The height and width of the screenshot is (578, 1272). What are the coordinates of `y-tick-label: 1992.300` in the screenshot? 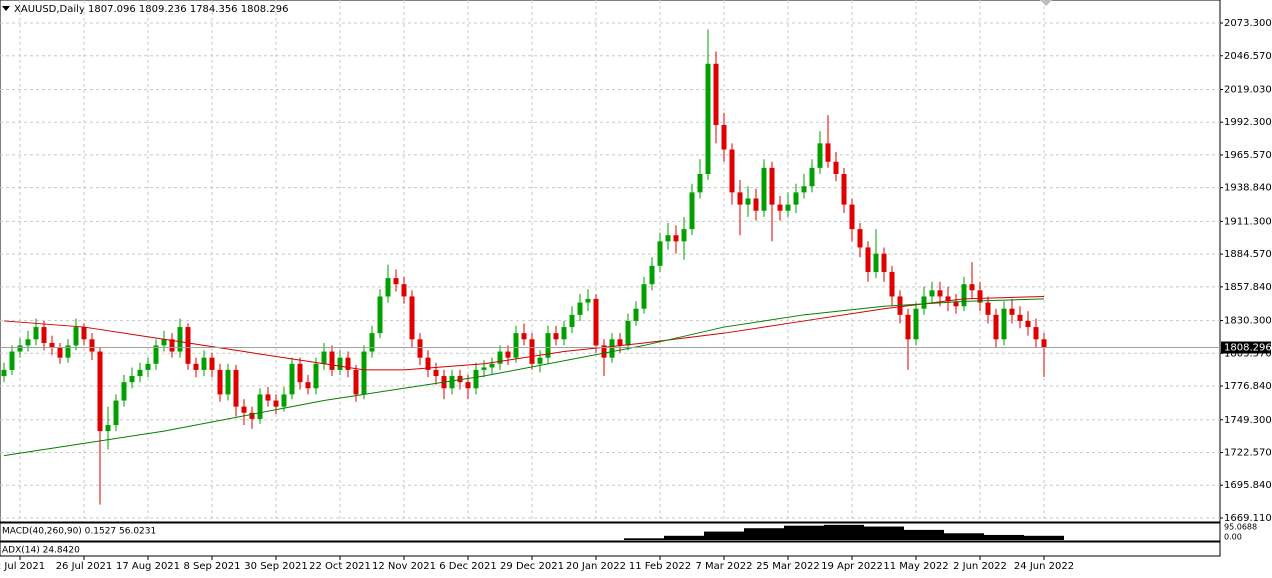 It's located at (1248, 122).